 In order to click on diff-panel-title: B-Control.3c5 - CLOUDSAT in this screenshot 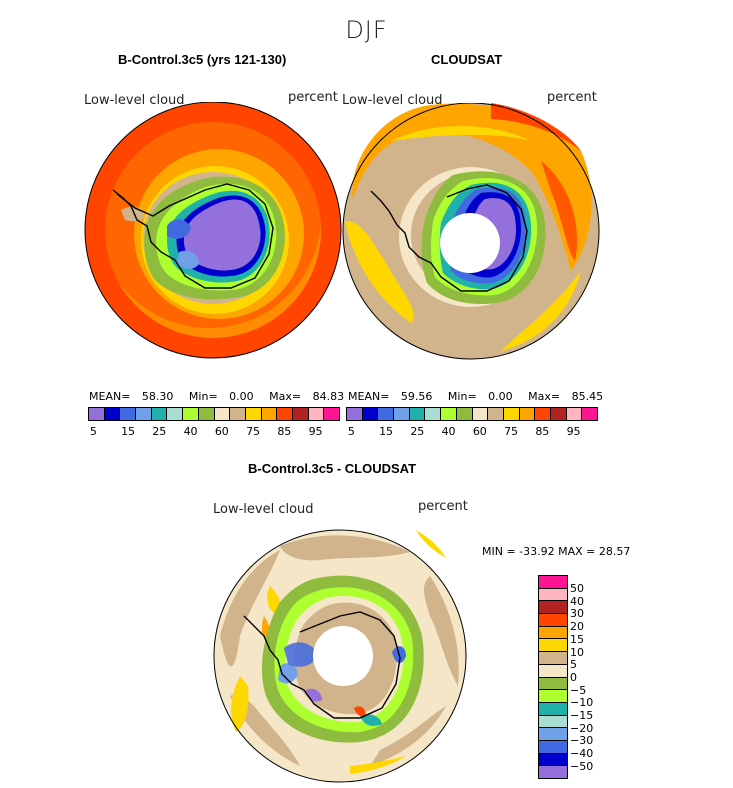, I will do `click(332, 468)`.